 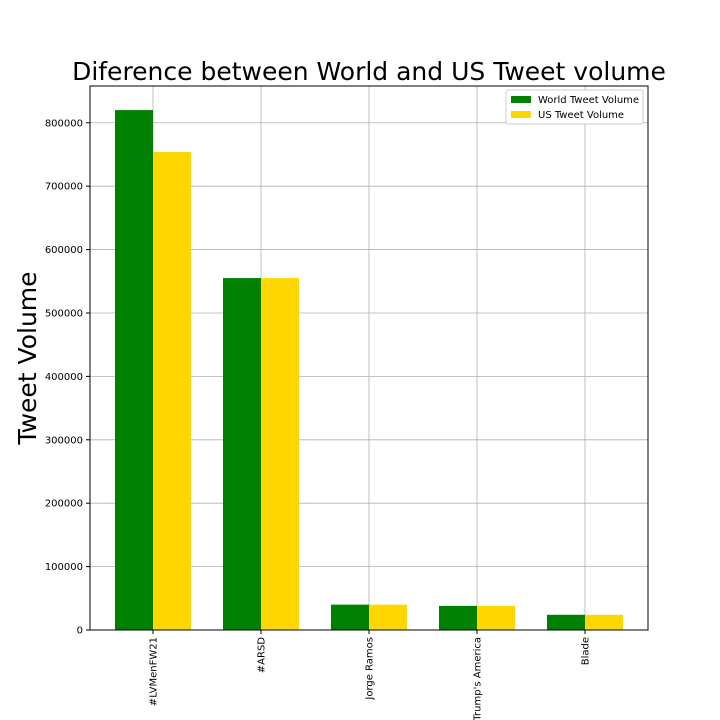 I want to click on y-tick-label: 400000, so click(x=64, y=377).